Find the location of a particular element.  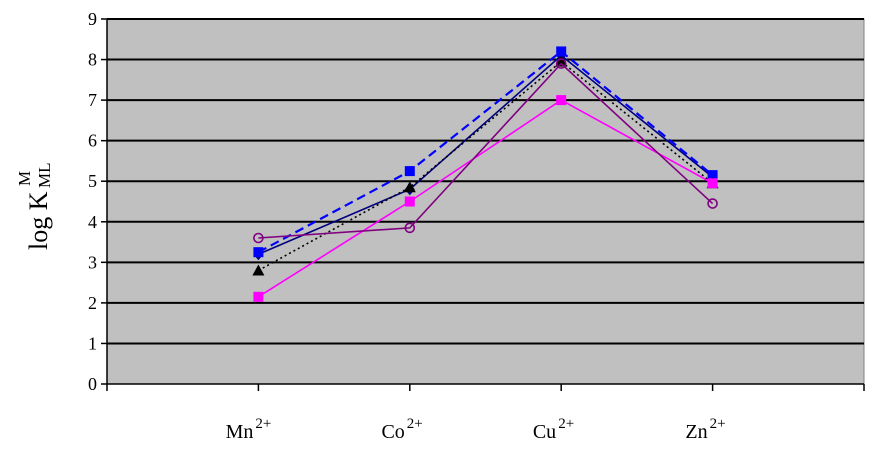

y-tick-label-0: 0 is located at coordinates (92, 384).